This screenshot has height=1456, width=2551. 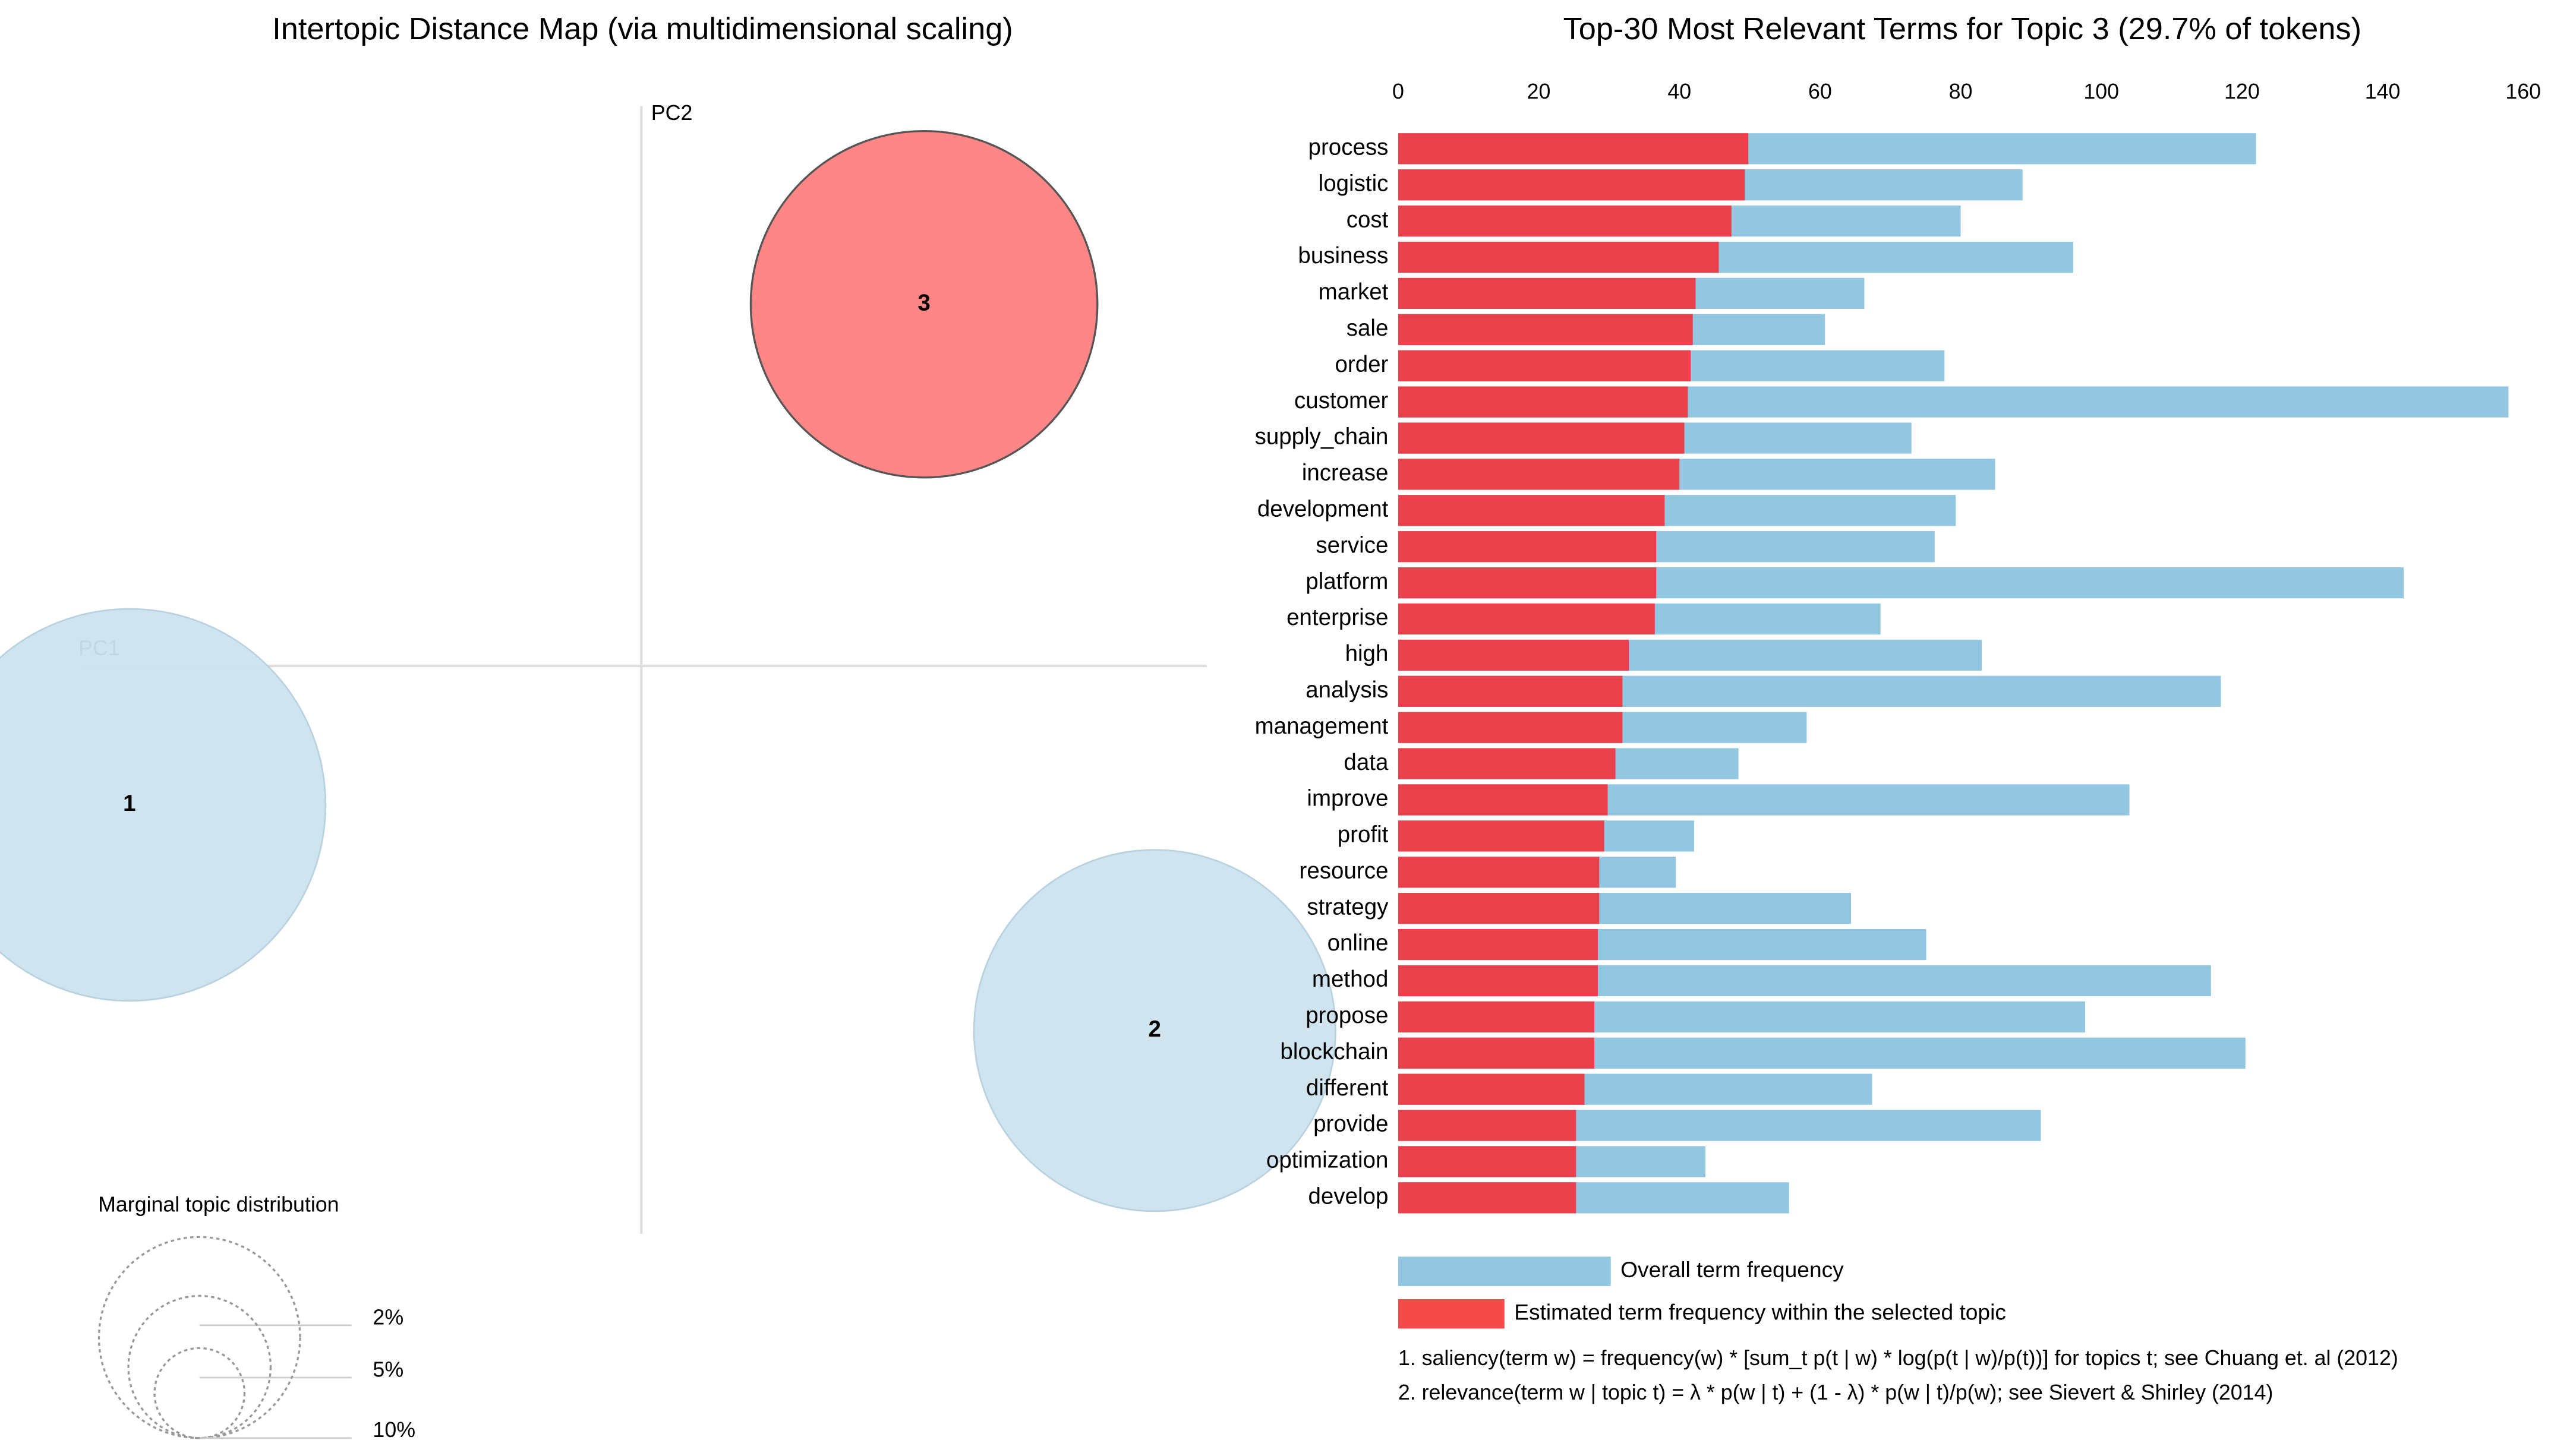 What do you see at coordinates (1322, 437) in the screenshot?
I see `term-label: supply_chain` at bounding box center [1322, 437].